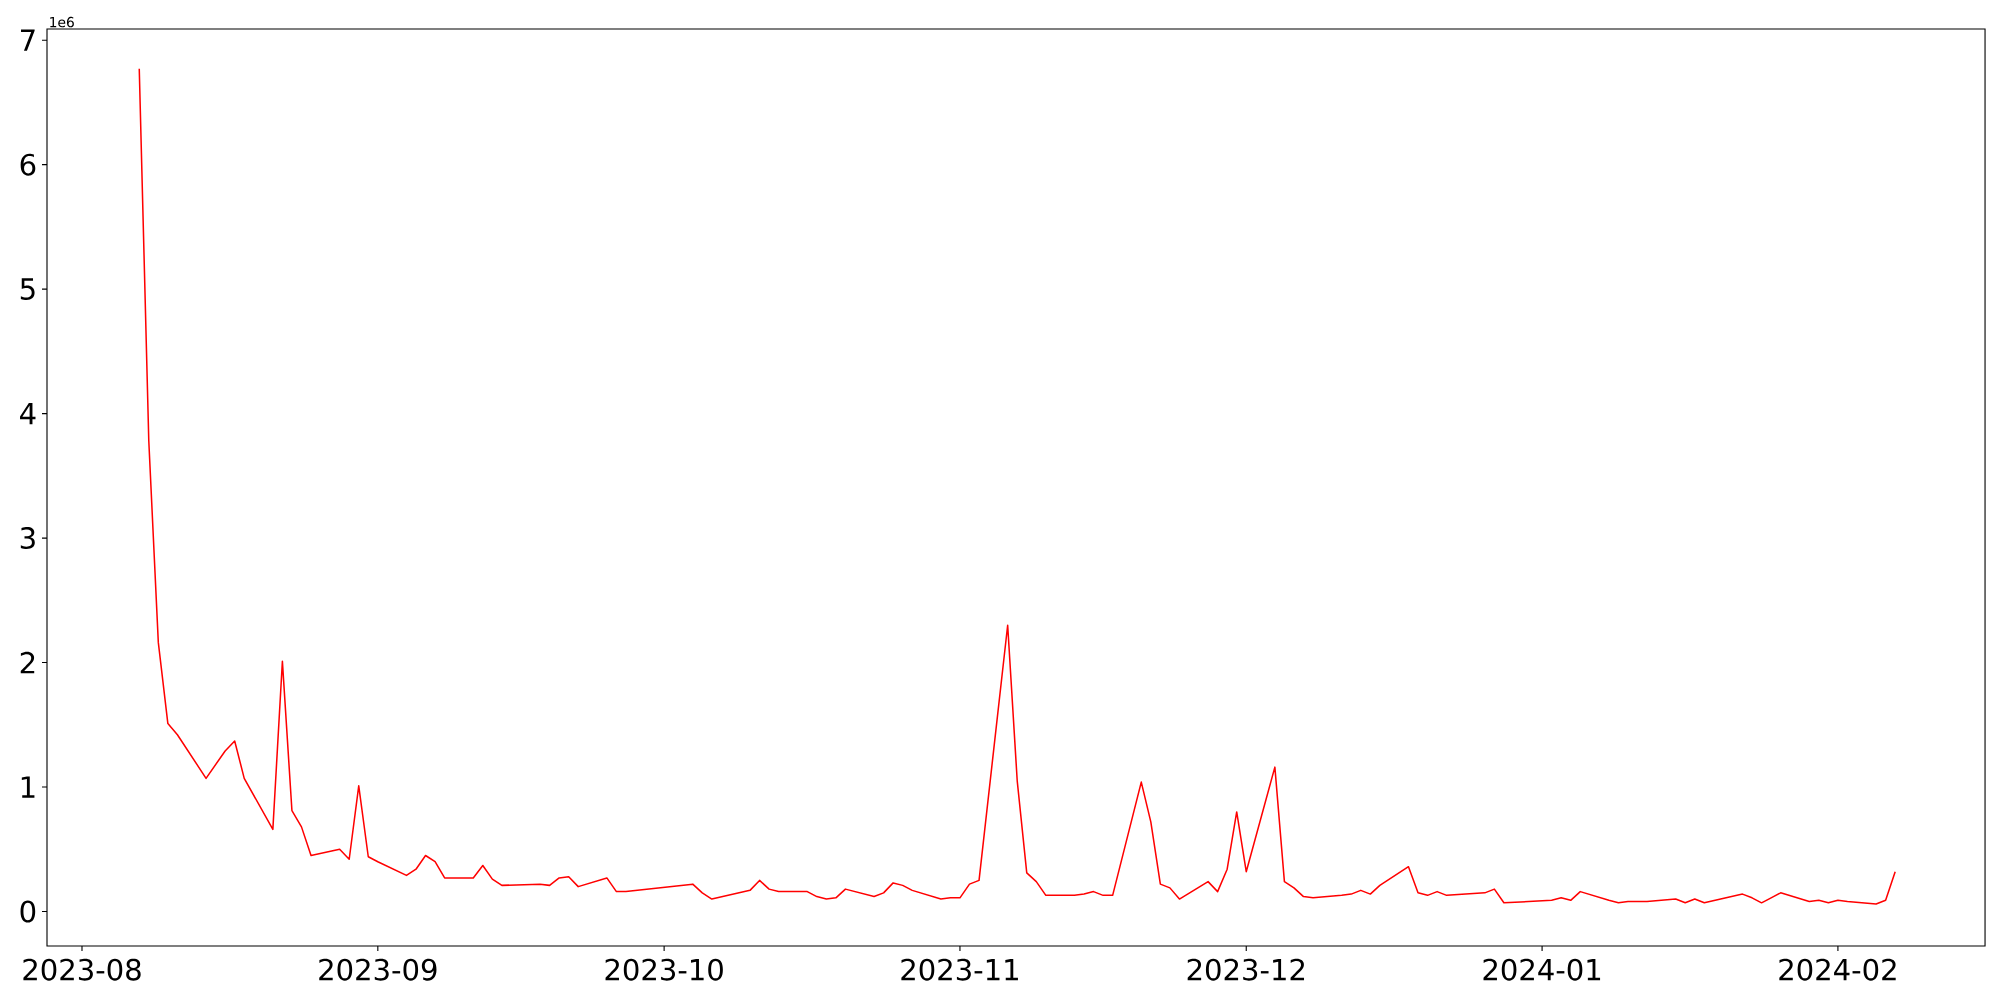  I want to click on y-tick-label: 7, so click(28, 40).